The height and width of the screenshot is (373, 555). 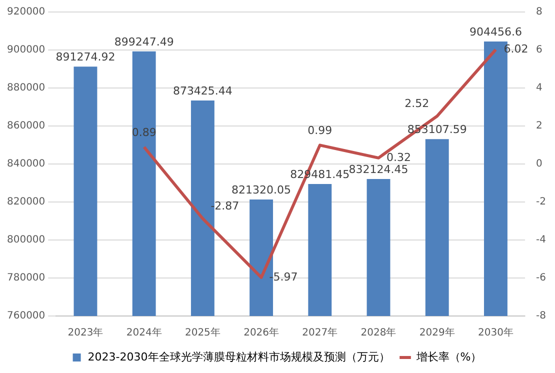 What do you see at coordinates (26, 240) in the screenshot?
I see `y-tick-label: 800000` at bounding box center [26, 240].